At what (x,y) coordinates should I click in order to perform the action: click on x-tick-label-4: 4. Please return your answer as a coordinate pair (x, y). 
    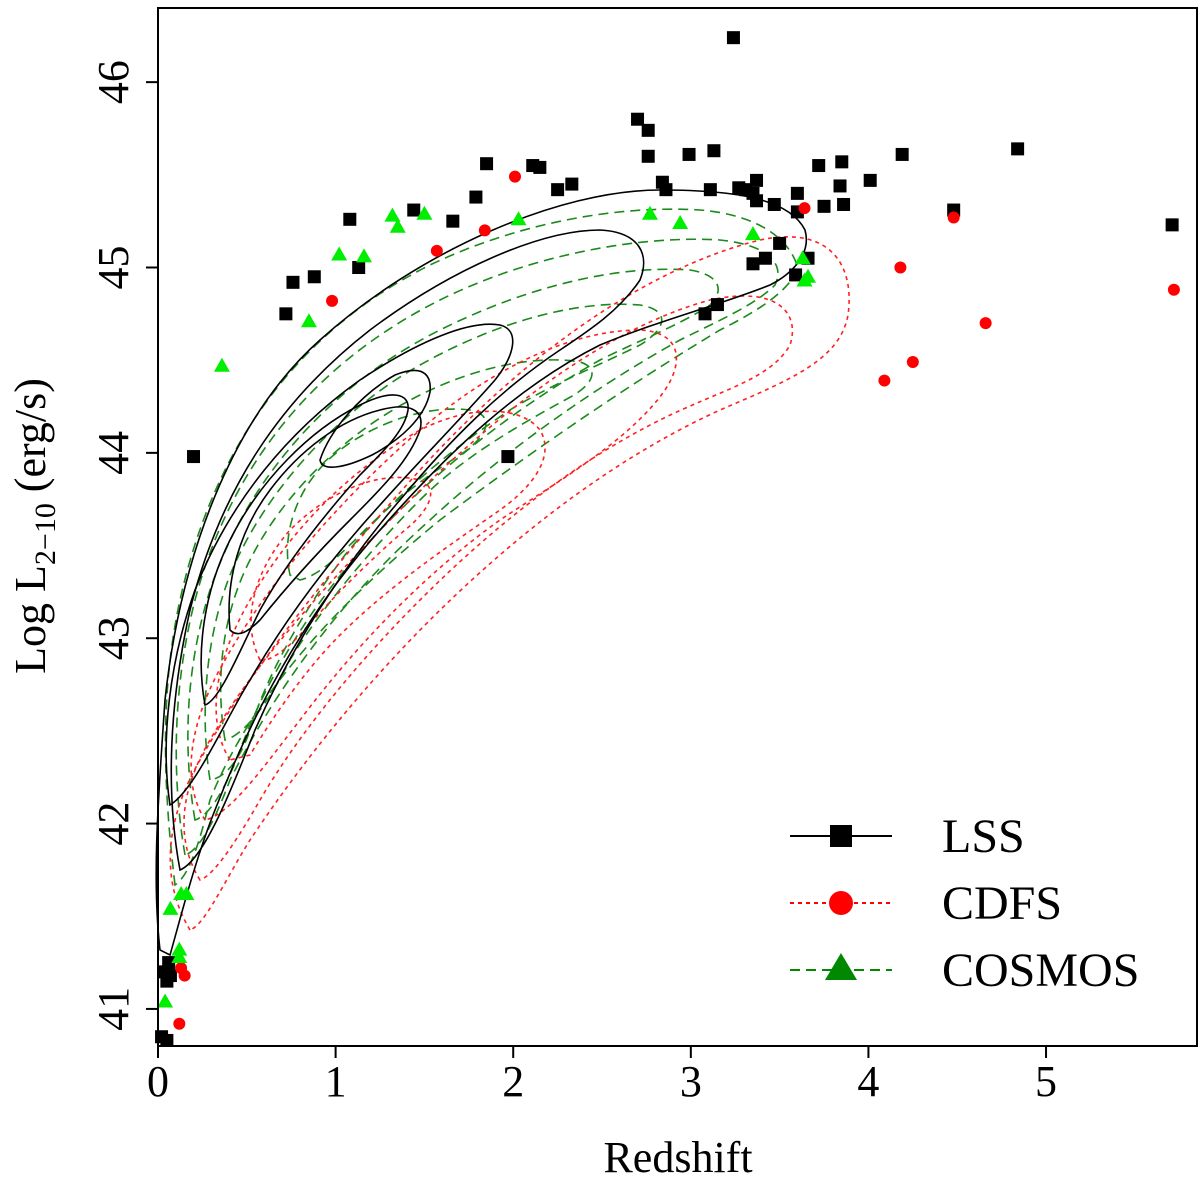
    Looking at the image, I should click on (868, 1081).